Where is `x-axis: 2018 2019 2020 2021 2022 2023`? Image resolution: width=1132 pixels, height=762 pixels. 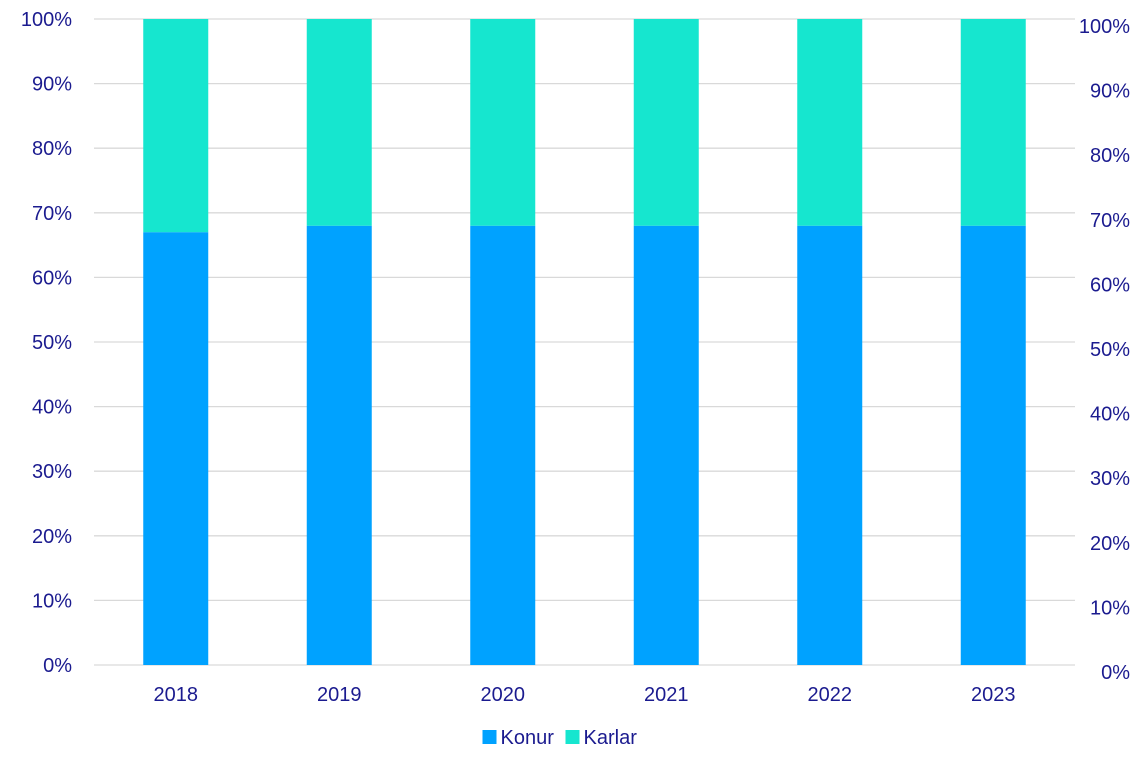
x-axis: 2018 2019 2020 2021 2022 2023 is located at coordinates (585, 695).